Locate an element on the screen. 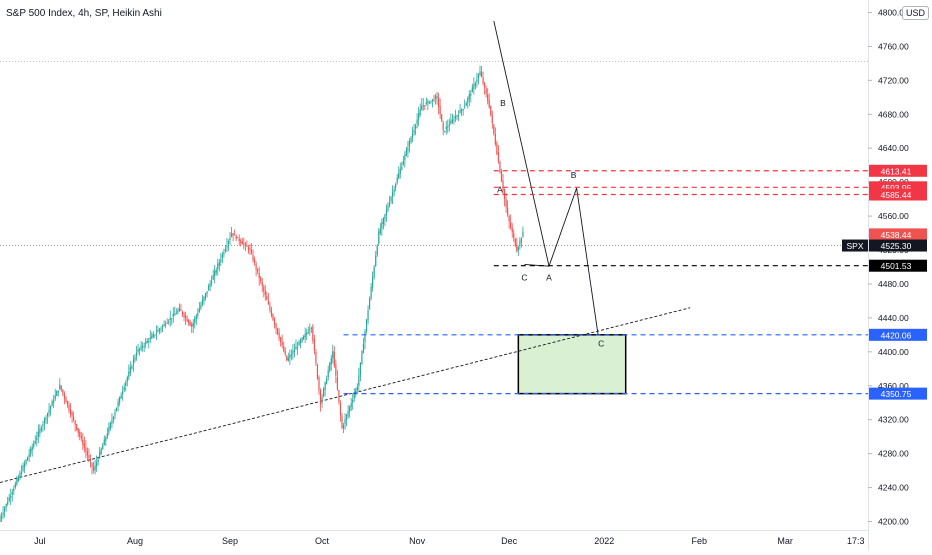  level-tag-resistance is located at coordinates (898, 194).